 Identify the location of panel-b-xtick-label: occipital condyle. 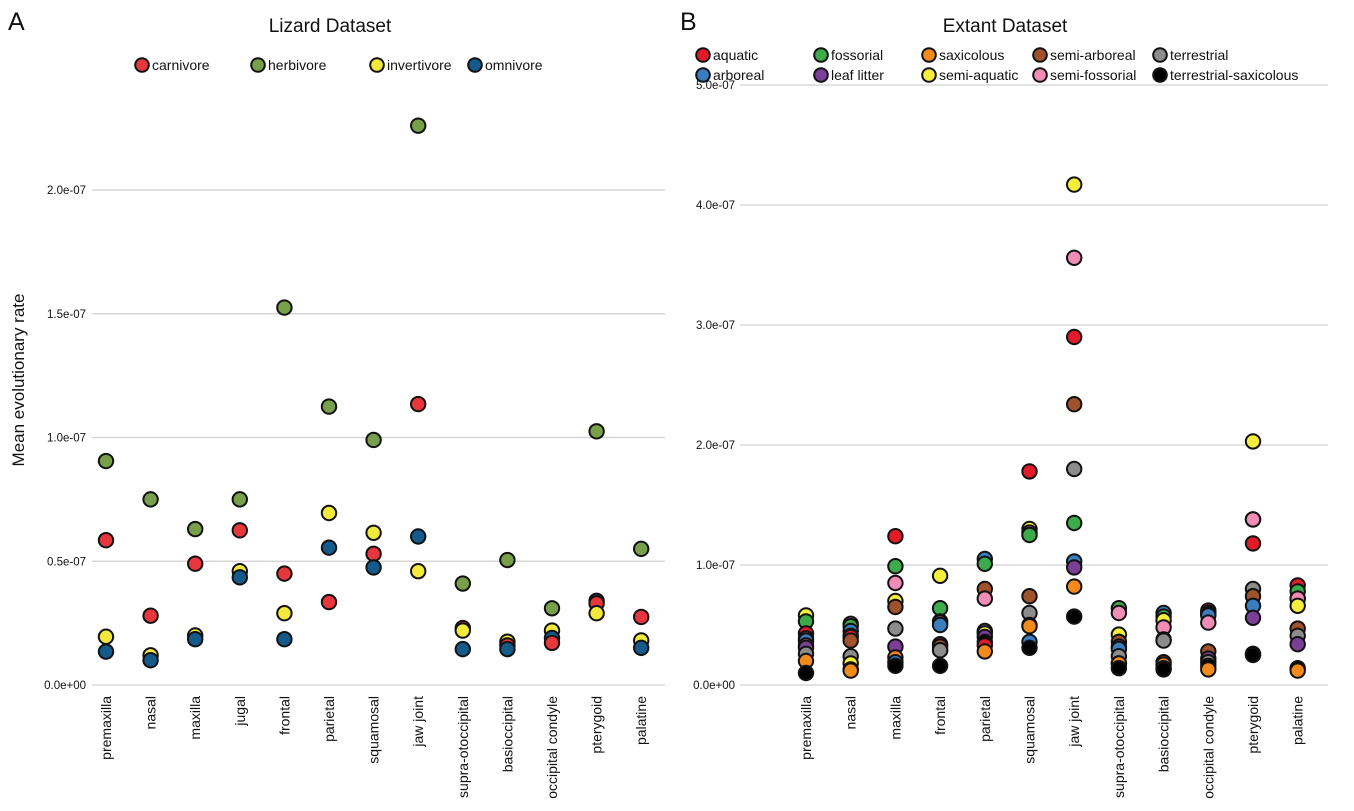
(1208, 747).